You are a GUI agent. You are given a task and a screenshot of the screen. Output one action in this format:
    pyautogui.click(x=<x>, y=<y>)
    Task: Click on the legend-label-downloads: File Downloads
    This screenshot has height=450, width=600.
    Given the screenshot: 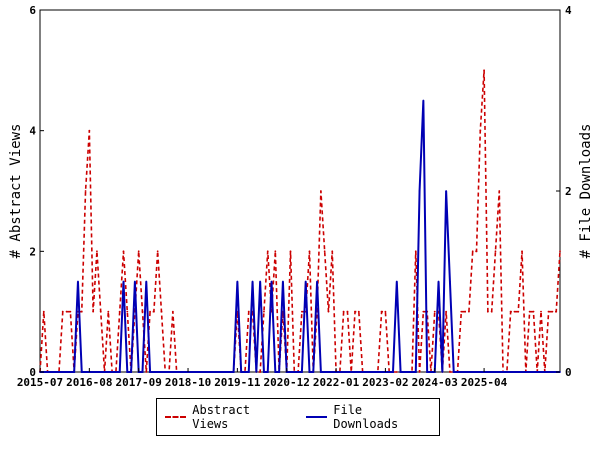 What is the action you would take?
    pyautogui.click(x=366, y=417)
    